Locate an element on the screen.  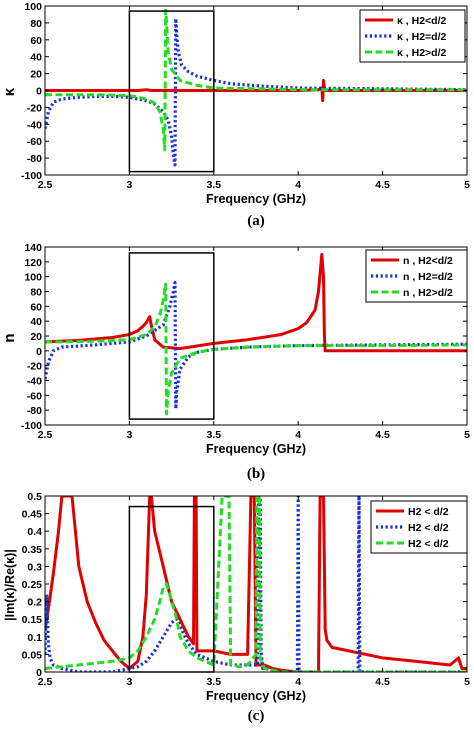
panel-caption: (a) is located at coordinates (256, 221).